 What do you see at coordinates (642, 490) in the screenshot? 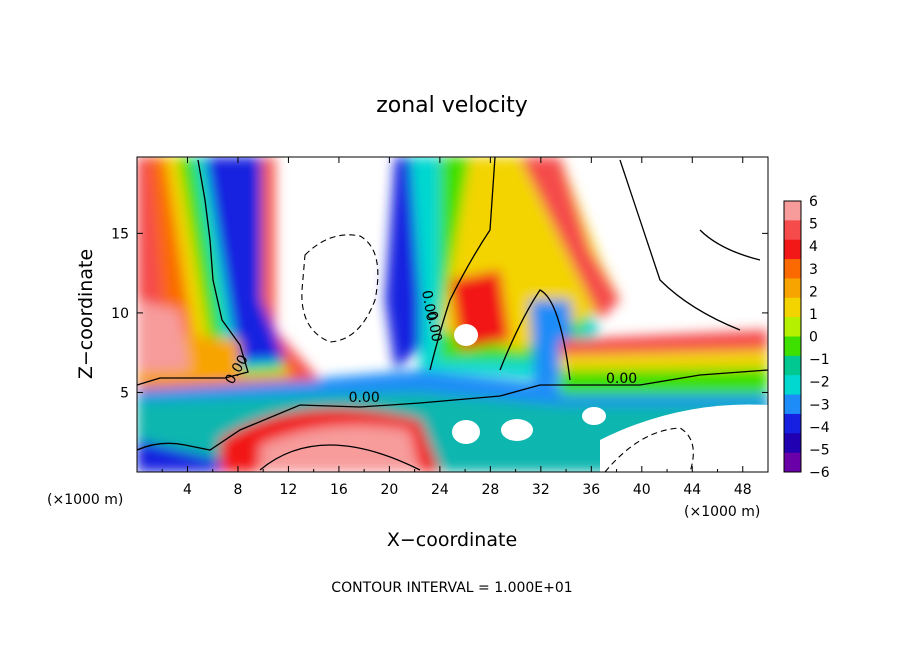
I see `x-tick-label: 40` at bounding box center [642, 490].